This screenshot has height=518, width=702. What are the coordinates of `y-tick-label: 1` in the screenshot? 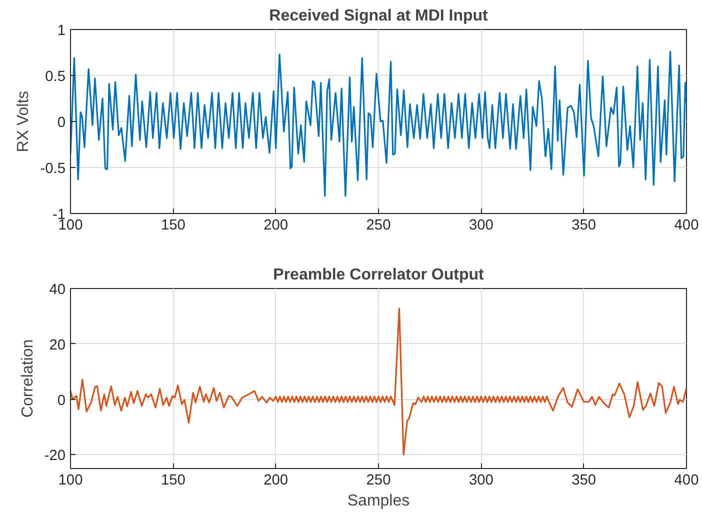 It's located at (61, 31).